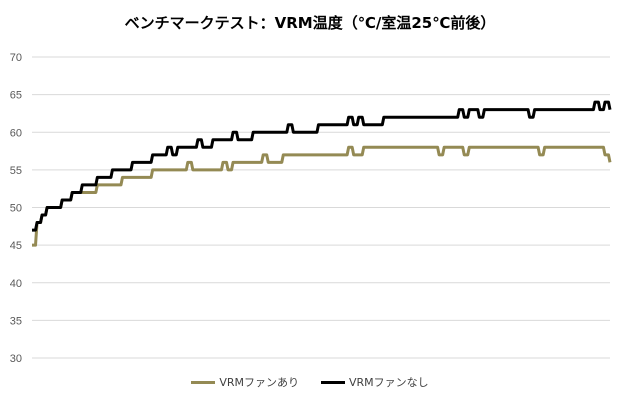  What do you see at coordinates (389, 382) in the screenshot?
I see `legend-label-fan-off: VRMファンなし` at bounding box center [389, 382].